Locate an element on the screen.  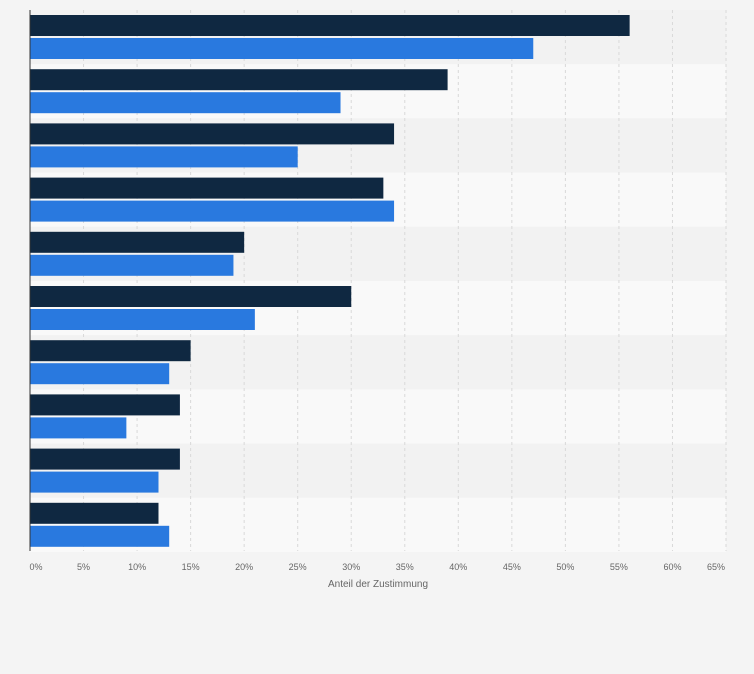
bar-s2-row2 is located at coordinates (185, 103).